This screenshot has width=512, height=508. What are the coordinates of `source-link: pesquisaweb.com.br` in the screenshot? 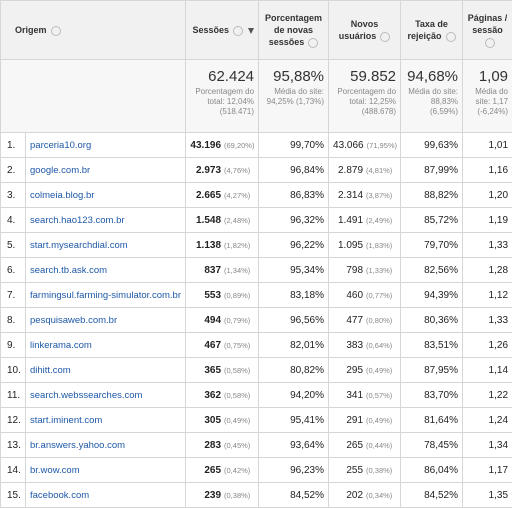 It's located at (73, 320).